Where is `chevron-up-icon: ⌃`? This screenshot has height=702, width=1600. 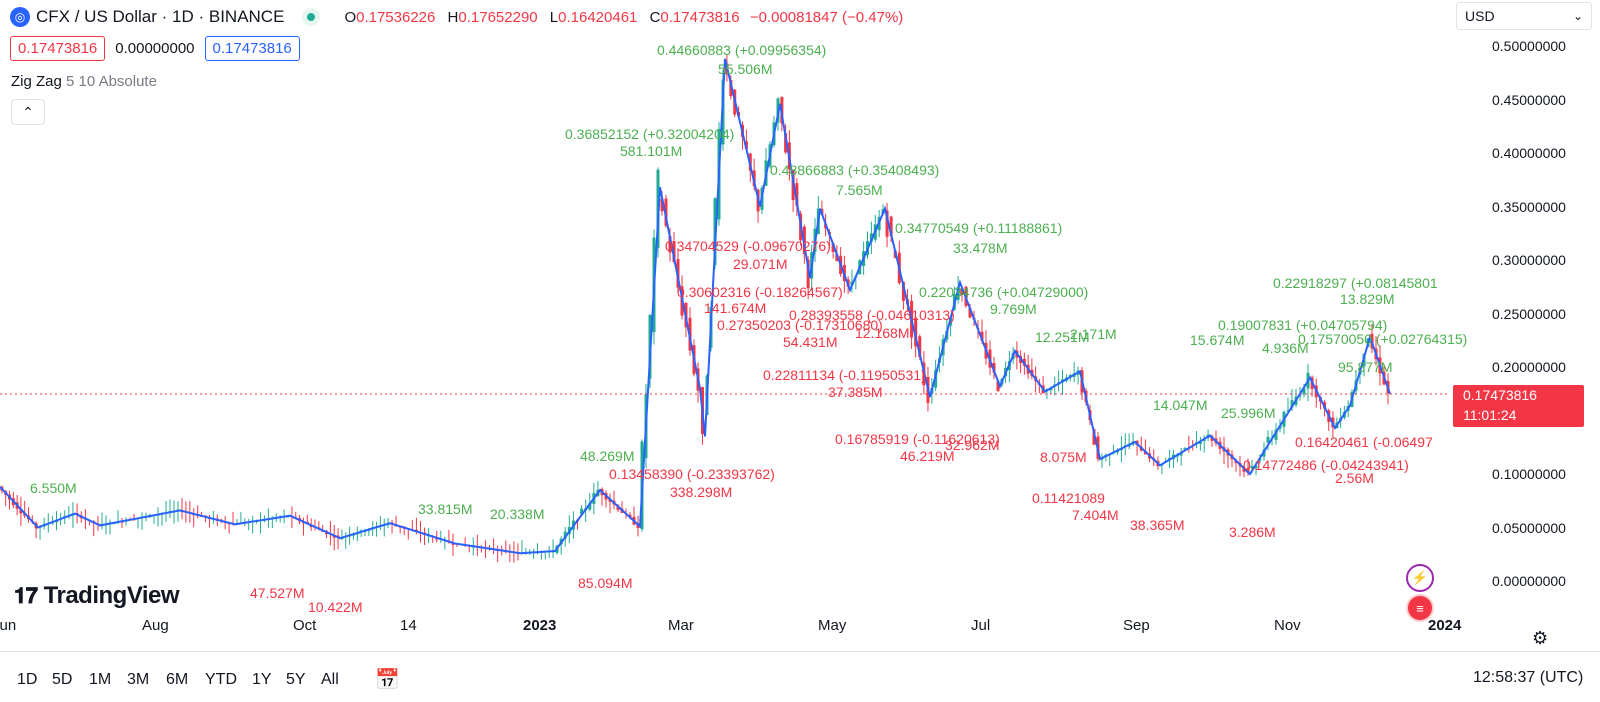 chevron-up-icon: ⌃ is located at coordinates (28, 111).